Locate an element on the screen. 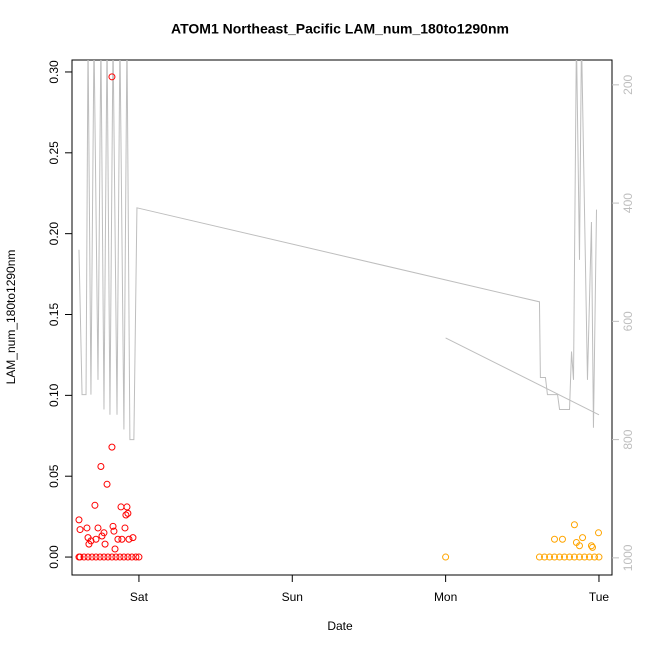 The image size is (650, 650). y2-tick-label: 1000 is located at coordinates (628, 557).